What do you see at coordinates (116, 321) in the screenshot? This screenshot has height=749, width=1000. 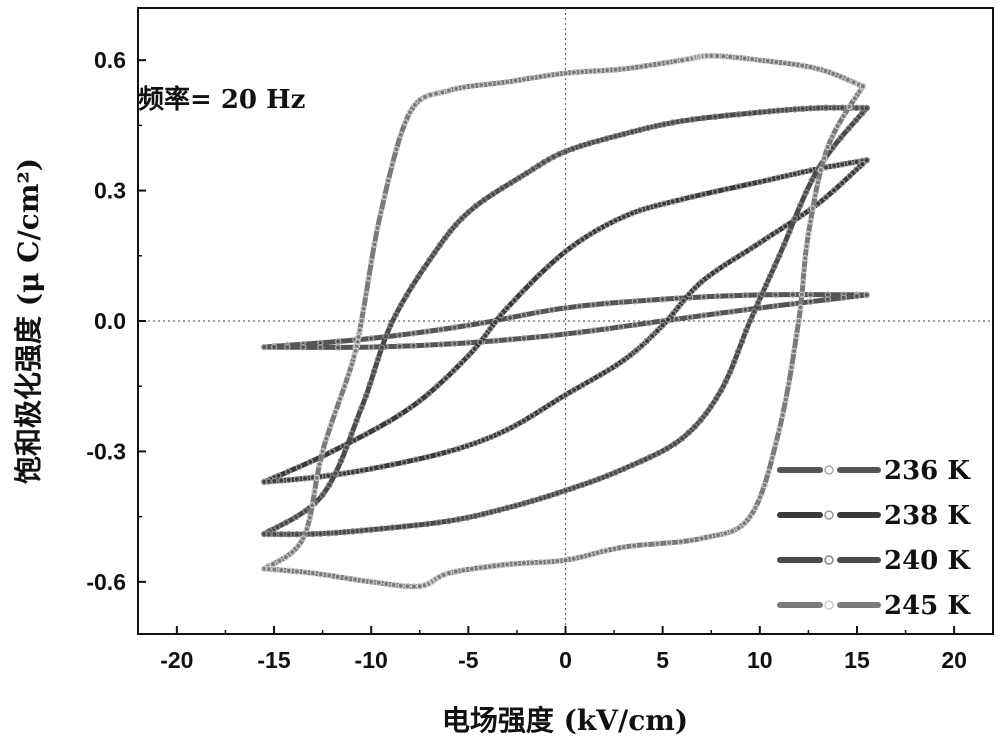 I see `y-axis-ticks: -0.6 -0.3 0.0 0.3 0.6` at bounding box center [116, 321].